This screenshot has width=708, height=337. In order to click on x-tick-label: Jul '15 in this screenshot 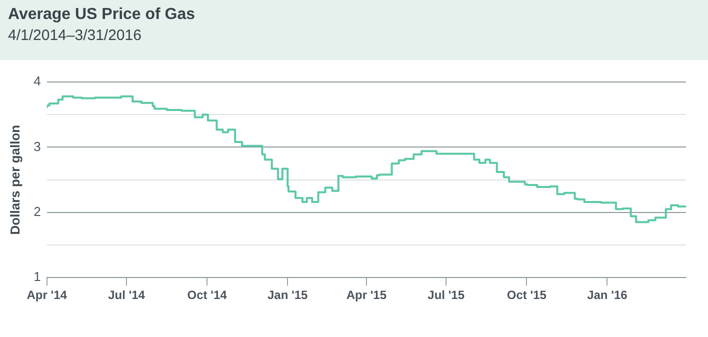, I will do `click(446, 295)`.